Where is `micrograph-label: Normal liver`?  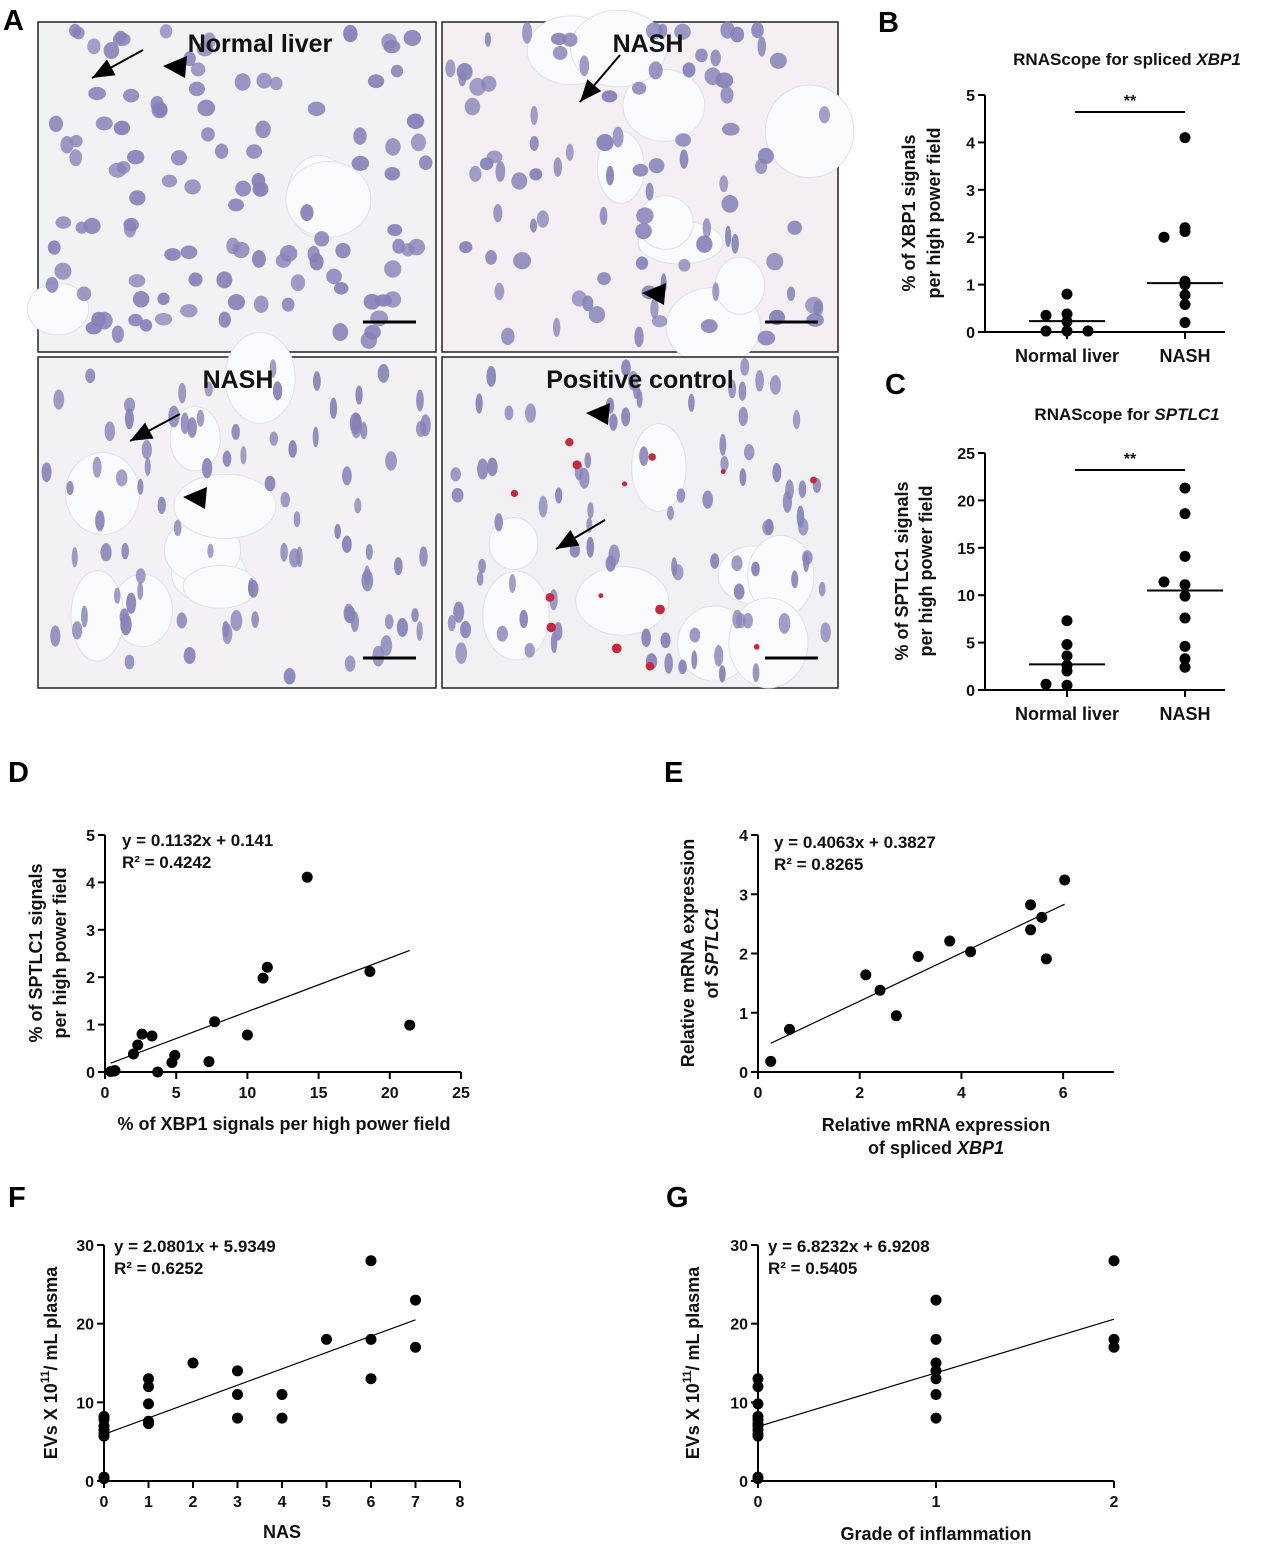
micrograph-label: Normal liver is located at coordinates (260, 44).